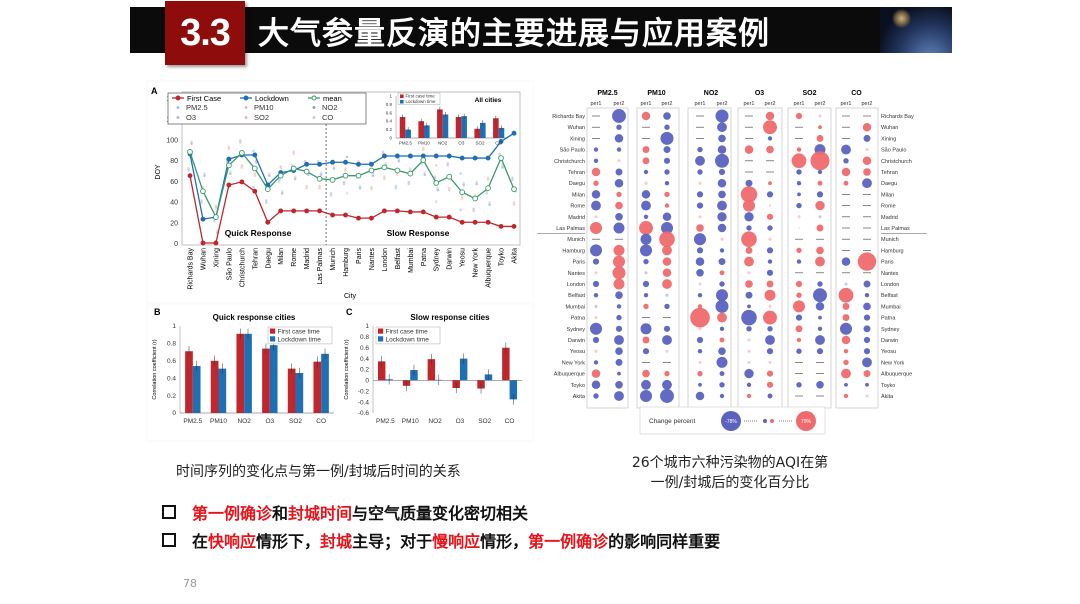 The image size is (1080, 604). Describe the element at coordinates (197, 107) in the screenshot. I see `legend-label: PM2.5` at that location.